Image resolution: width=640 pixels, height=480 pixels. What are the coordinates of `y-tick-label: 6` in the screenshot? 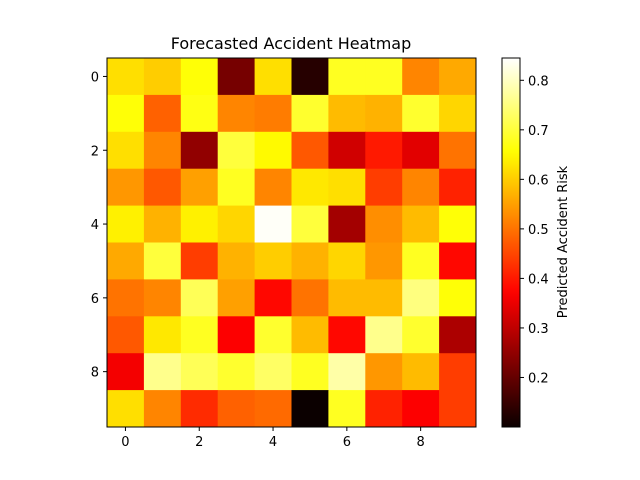 It's located at (95, 299).